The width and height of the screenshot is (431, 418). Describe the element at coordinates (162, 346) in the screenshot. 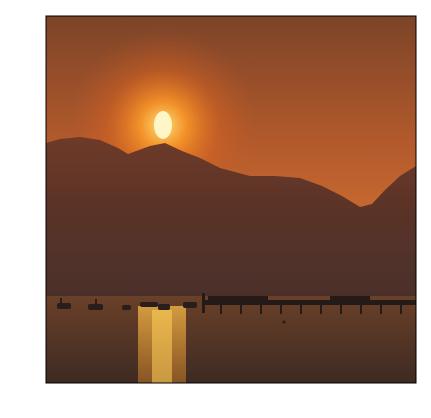

I see `sun-reflection-core` at that location.